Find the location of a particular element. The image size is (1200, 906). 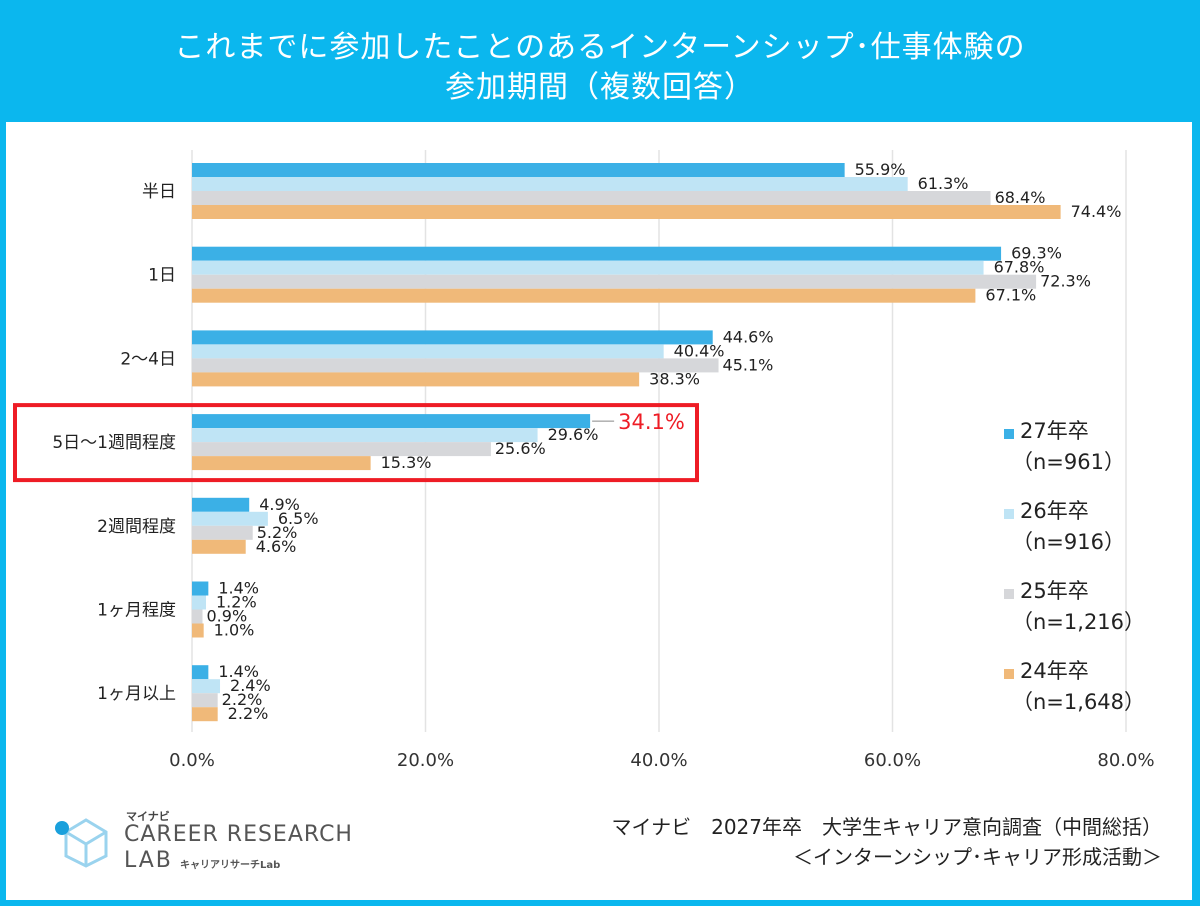

legend-n-label: （n=1,216） is located at coordinates (1078, 622).